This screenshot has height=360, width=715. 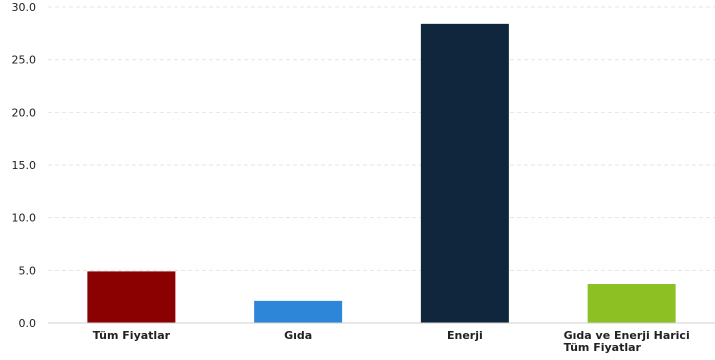 What do you see at coordinates (28, 323) in the screenshot?
I see `y-tick-label: 0.0` at bounding box center [28, 323].